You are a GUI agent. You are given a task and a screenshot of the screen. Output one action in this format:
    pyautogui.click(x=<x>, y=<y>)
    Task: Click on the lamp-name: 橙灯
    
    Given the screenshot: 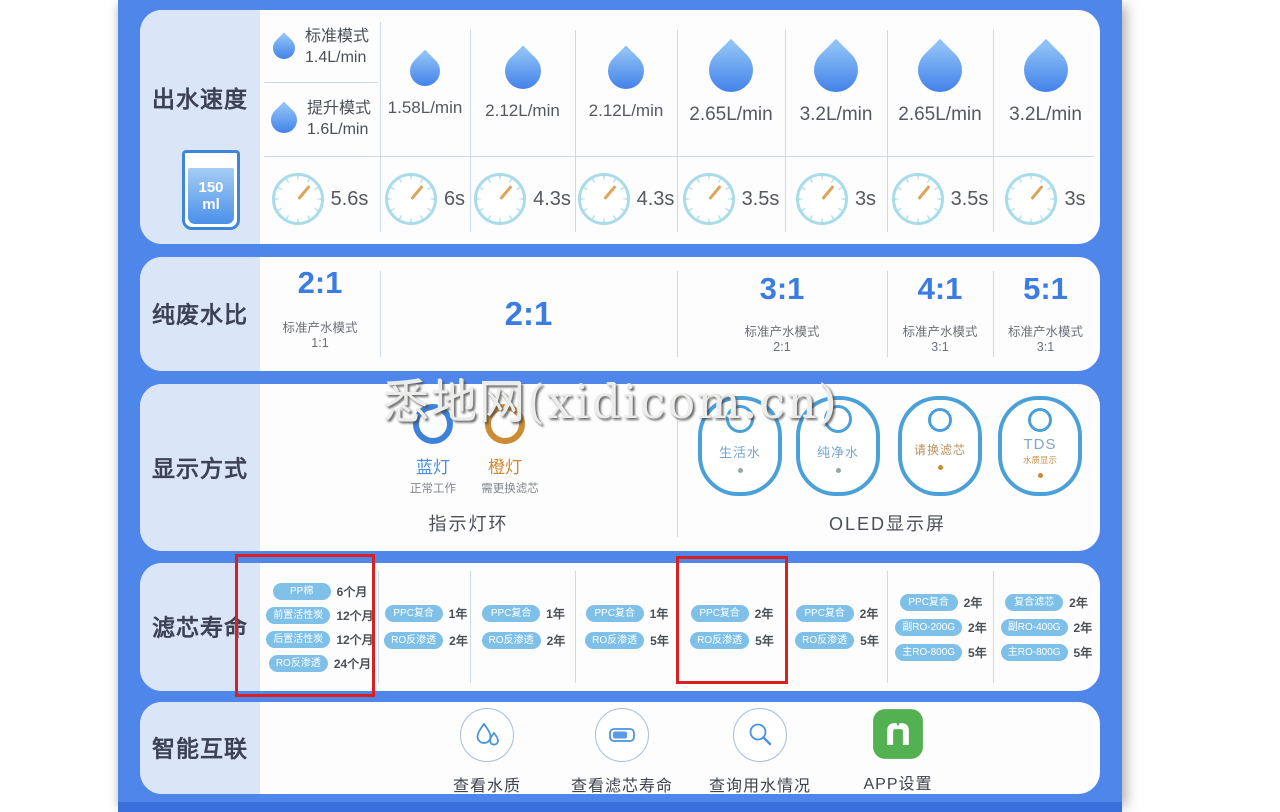 What is the action you would take?
    pyautogui.click(x=505, y=467)
    